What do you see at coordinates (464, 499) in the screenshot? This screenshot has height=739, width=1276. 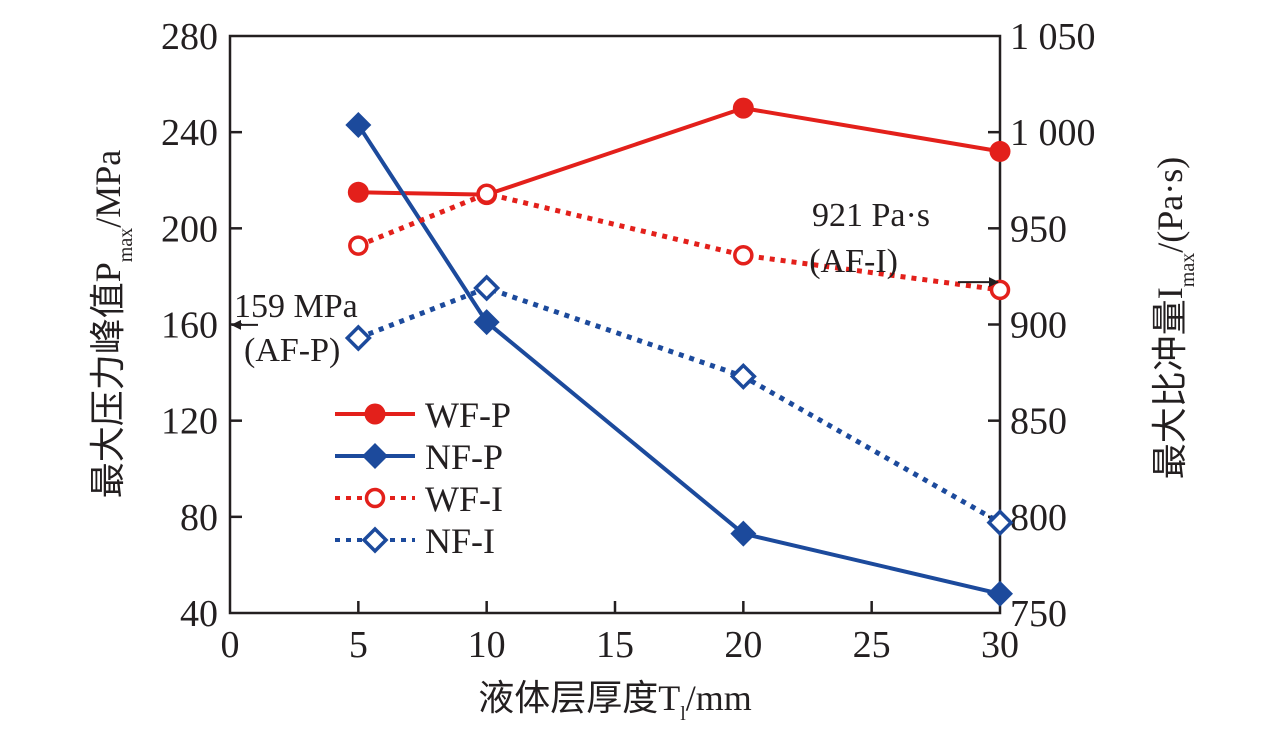 I see `legend-label: WF-I` at bounding box center [464, 499].